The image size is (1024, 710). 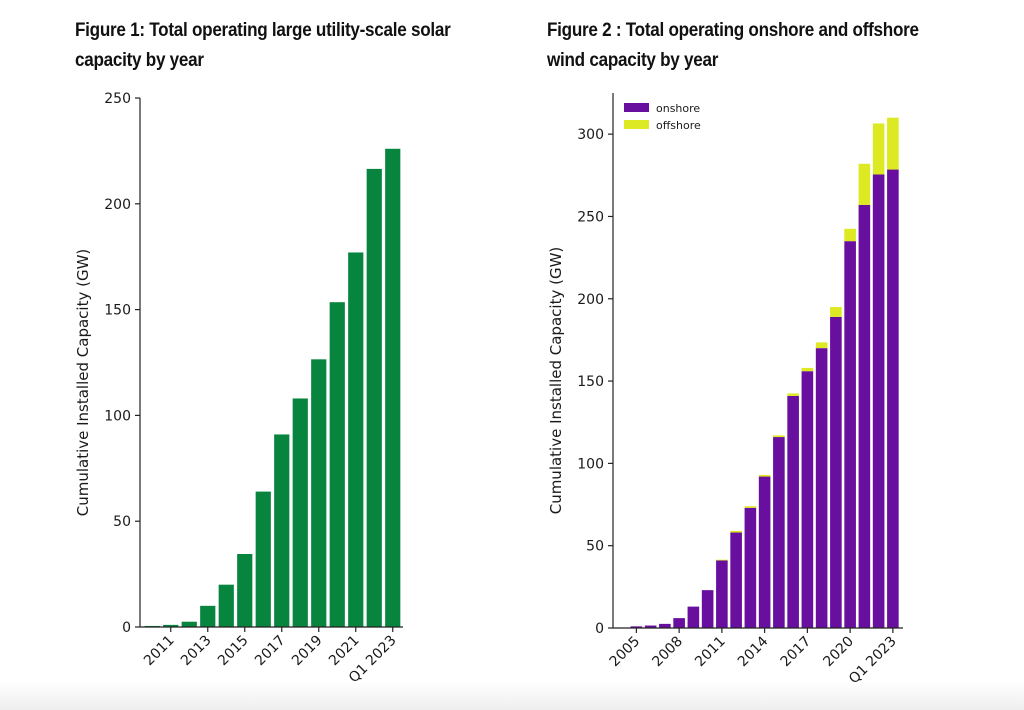 I want to click on bar-onshore-2015, so click(x=779, y=532).